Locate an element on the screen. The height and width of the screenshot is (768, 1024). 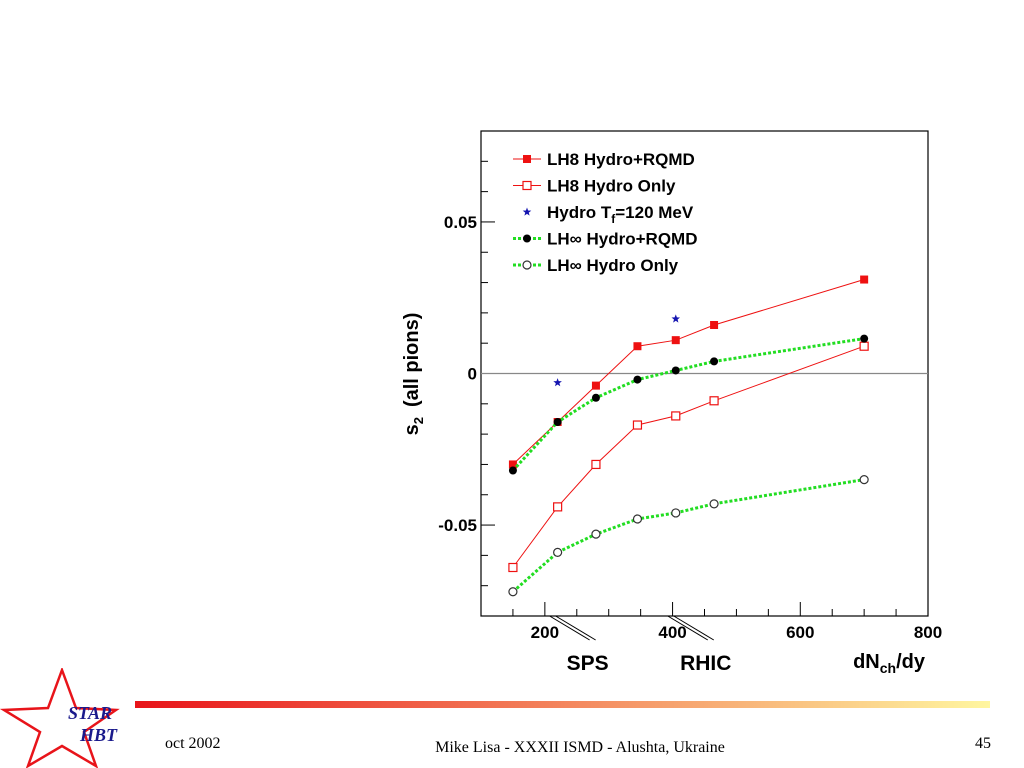
footer-divider is located at coordinates (562, 704).